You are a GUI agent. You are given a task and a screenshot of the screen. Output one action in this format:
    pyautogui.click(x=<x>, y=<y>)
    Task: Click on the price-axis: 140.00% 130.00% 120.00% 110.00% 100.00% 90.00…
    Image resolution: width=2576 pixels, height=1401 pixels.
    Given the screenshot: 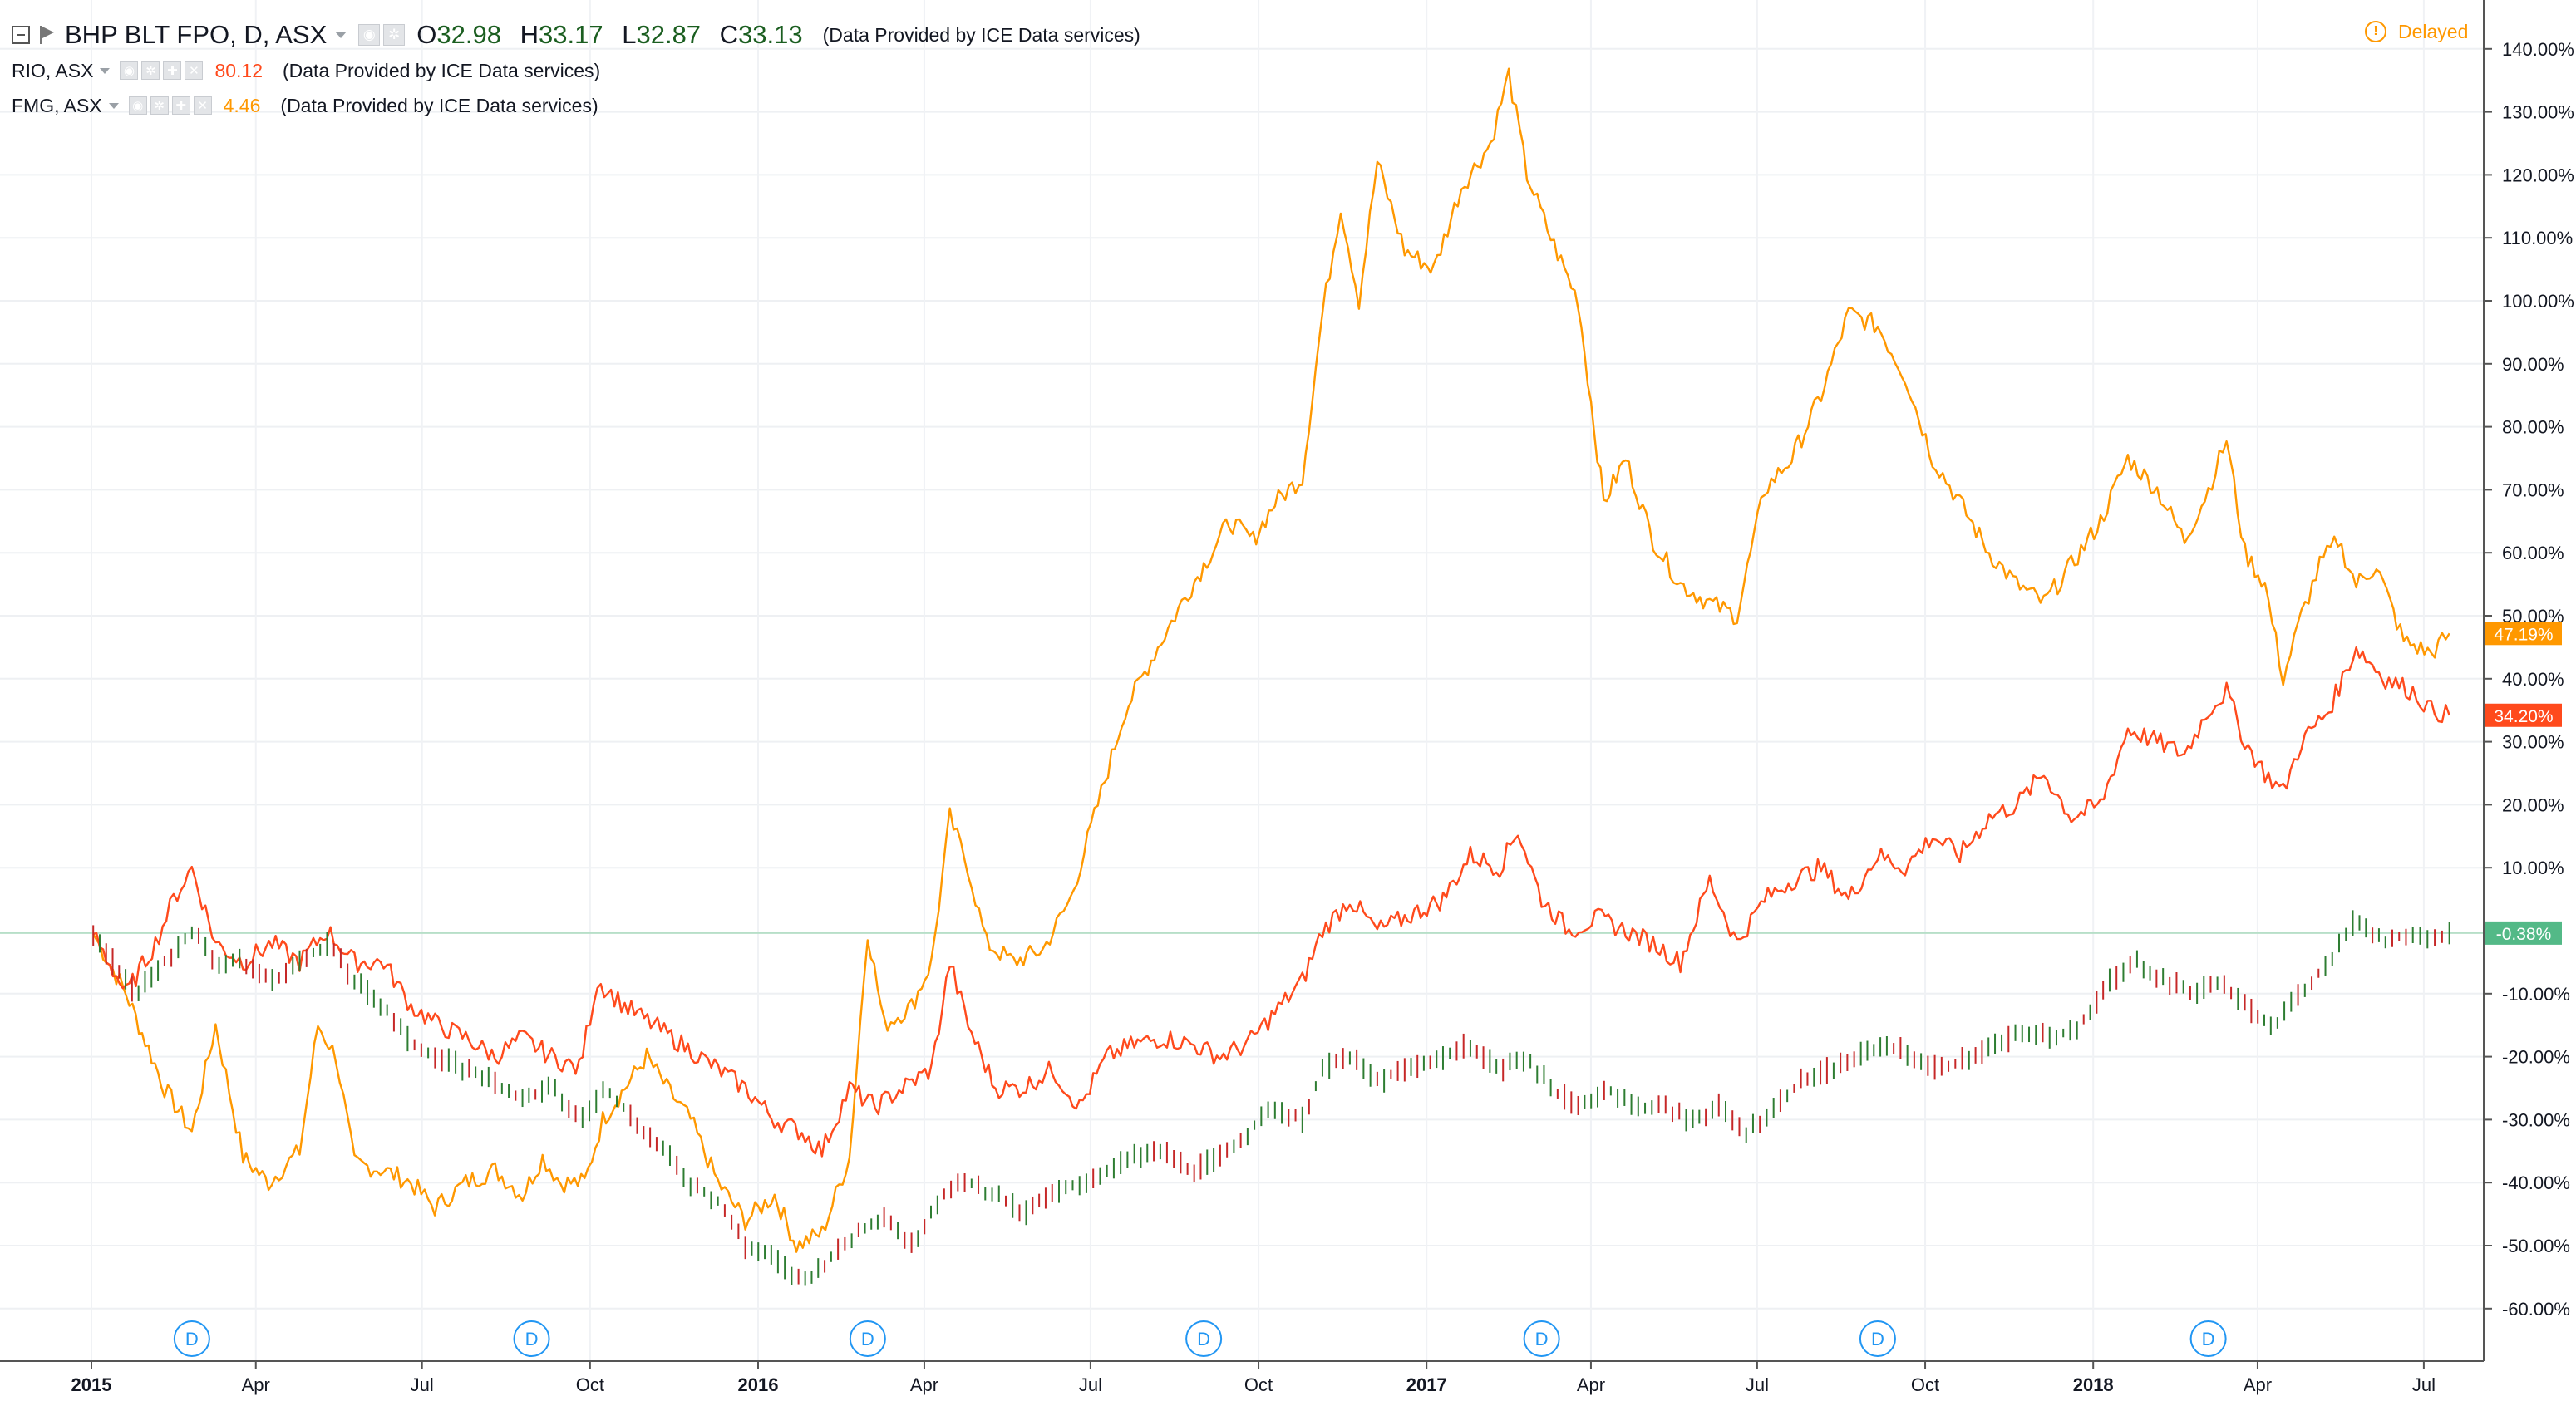 What is the action you would take?
    pyautogui.click(x=2528, y=681)
    